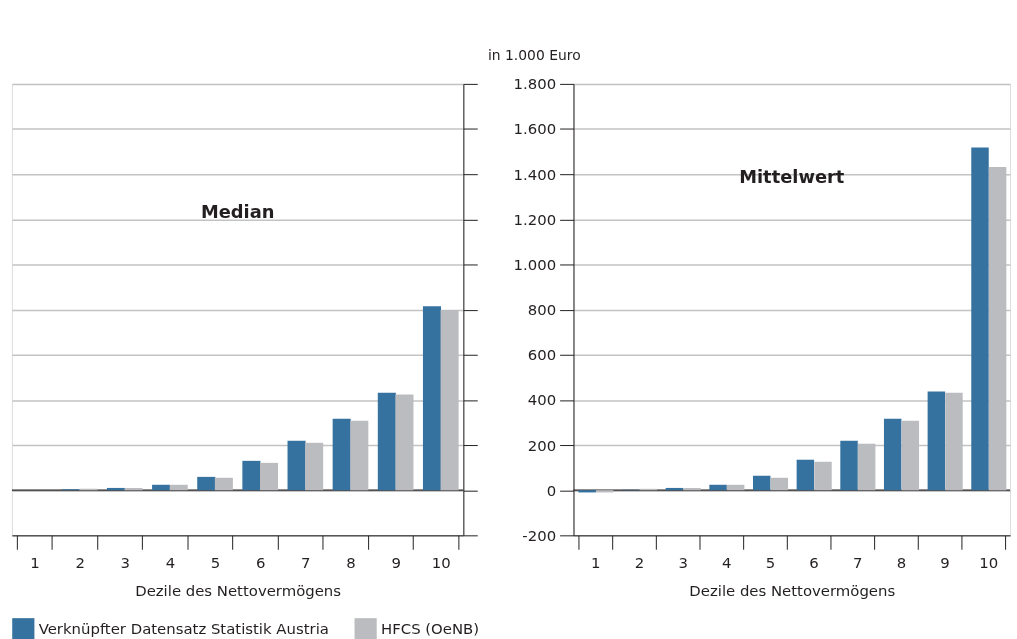 This screenshot has width=1017, height=639. Describe the element at coordinates (237, 212) in the screenshot. I see `text: Median` at that location.